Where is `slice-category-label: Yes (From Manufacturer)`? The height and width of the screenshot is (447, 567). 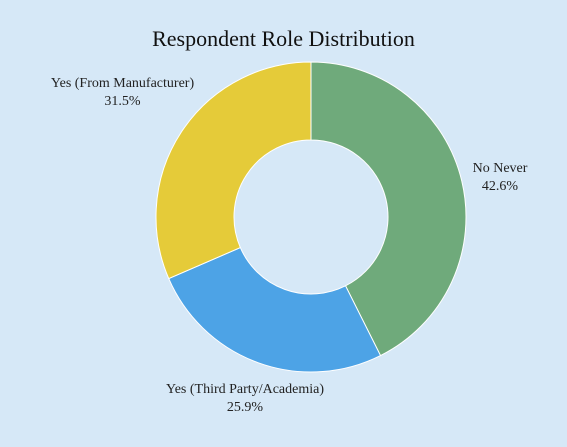 slice-category-label: Yes (From Manufacturer) is located at coordinates (122, 83).